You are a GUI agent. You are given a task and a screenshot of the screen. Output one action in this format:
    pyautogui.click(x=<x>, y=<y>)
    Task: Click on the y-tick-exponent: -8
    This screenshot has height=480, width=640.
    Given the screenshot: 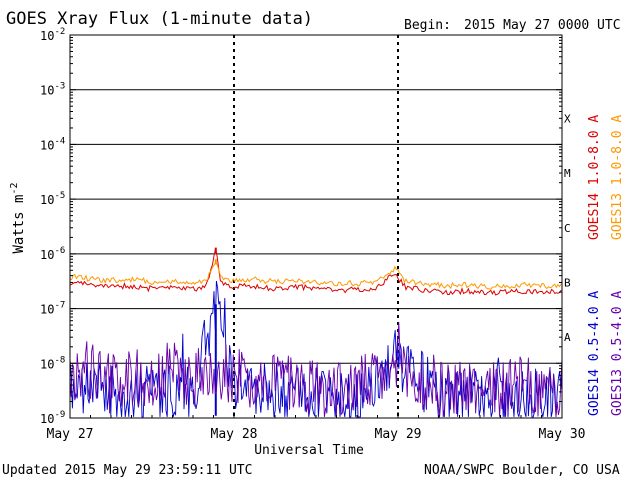 What is the action you would take?
    pyautogui.click(x=59, y=360)
    